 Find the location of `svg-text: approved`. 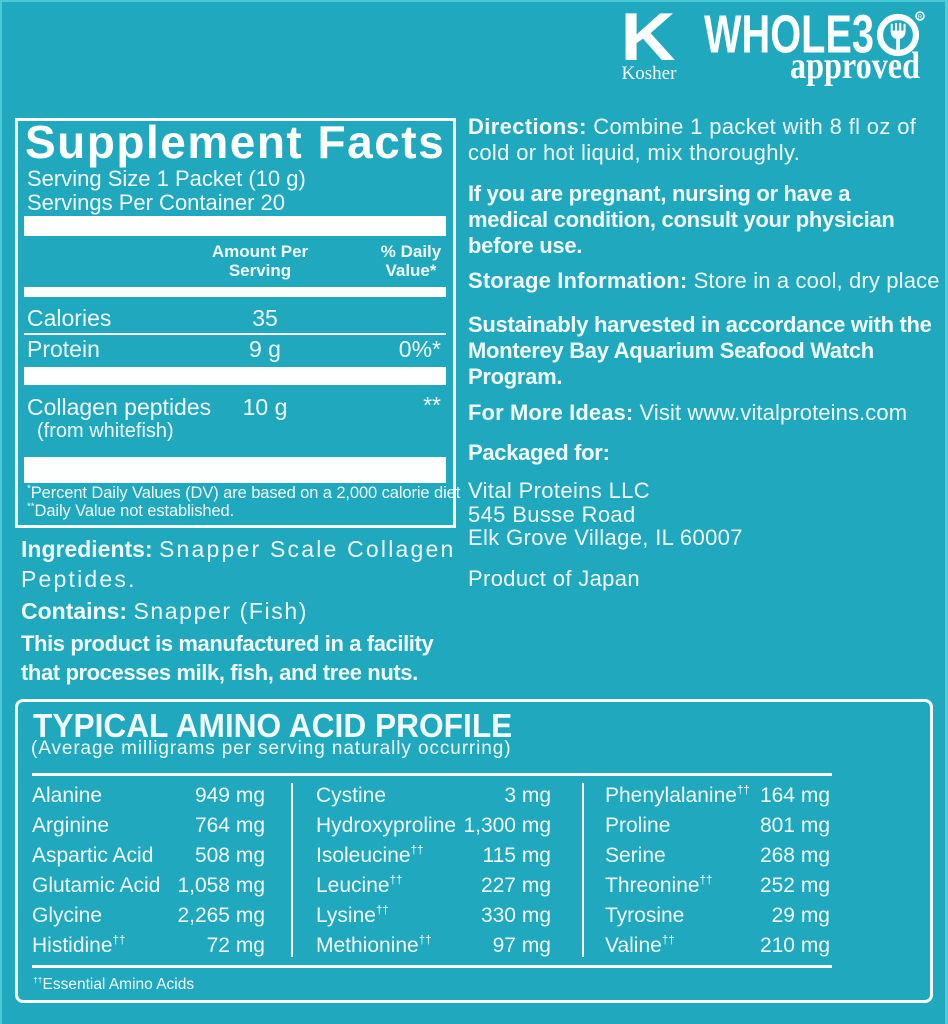

svg-text: approved is located at coordinates (855, 66).